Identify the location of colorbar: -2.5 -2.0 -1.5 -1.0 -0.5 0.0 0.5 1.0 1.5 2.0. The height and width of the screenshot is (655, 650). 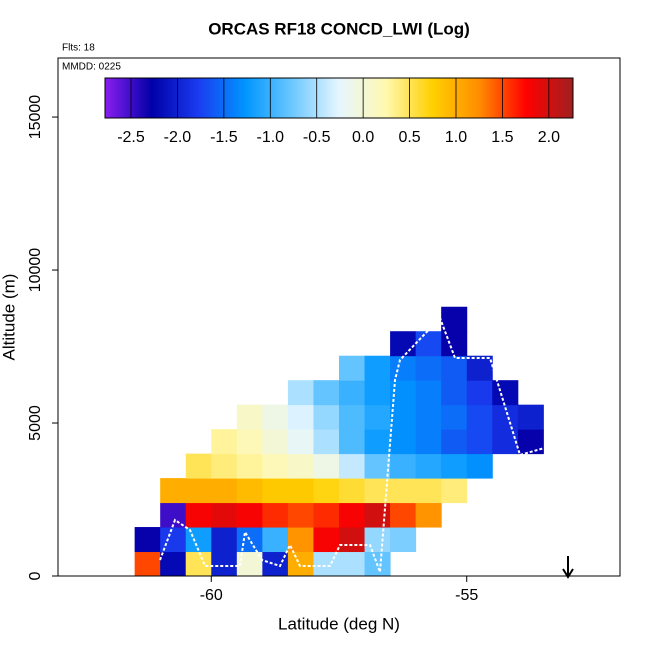
(339, 112).